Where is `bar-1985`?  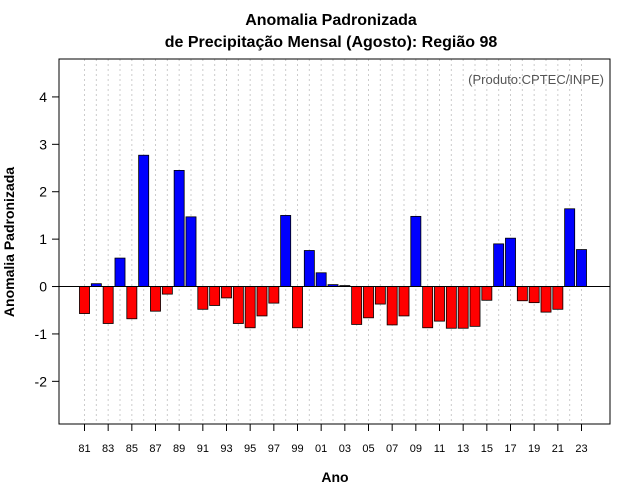 bar-1985 is located at coordinates (132, 303).